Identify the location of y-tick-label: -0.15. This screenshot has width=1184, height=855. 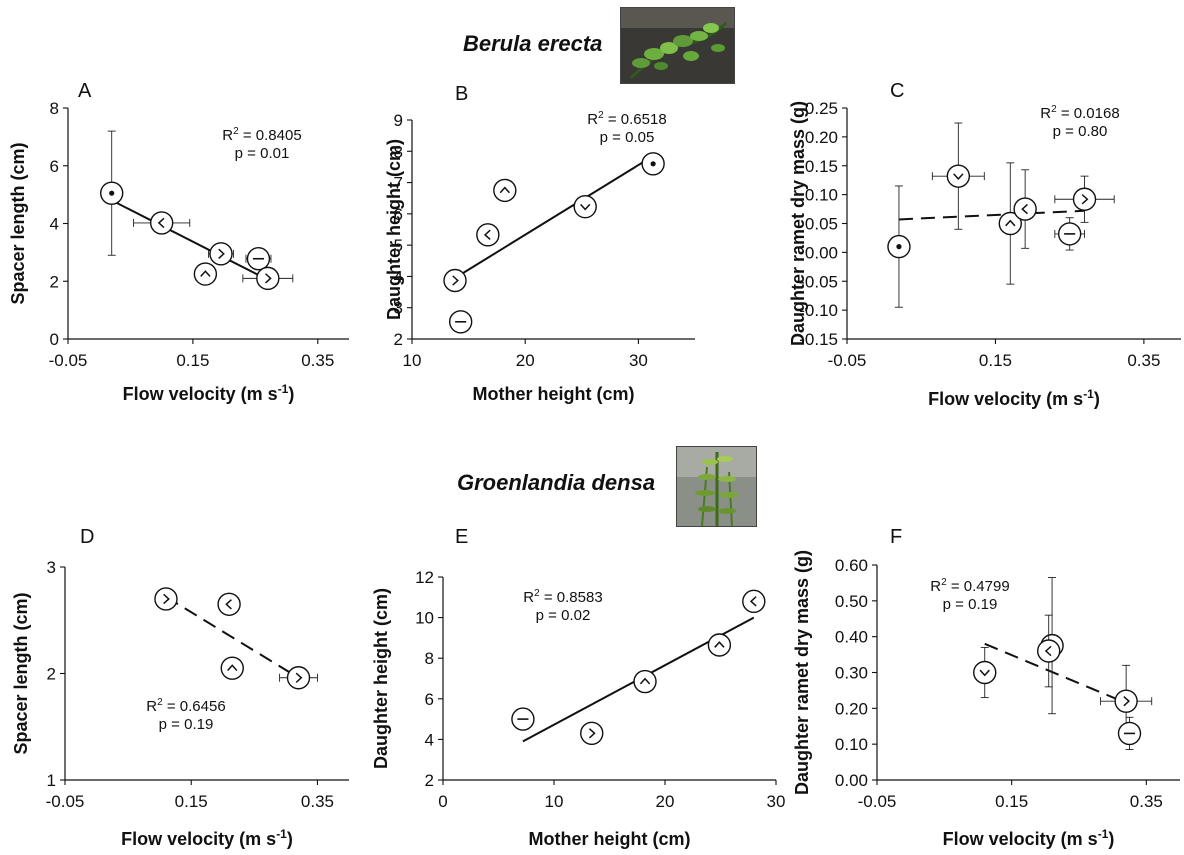
(818, 339).